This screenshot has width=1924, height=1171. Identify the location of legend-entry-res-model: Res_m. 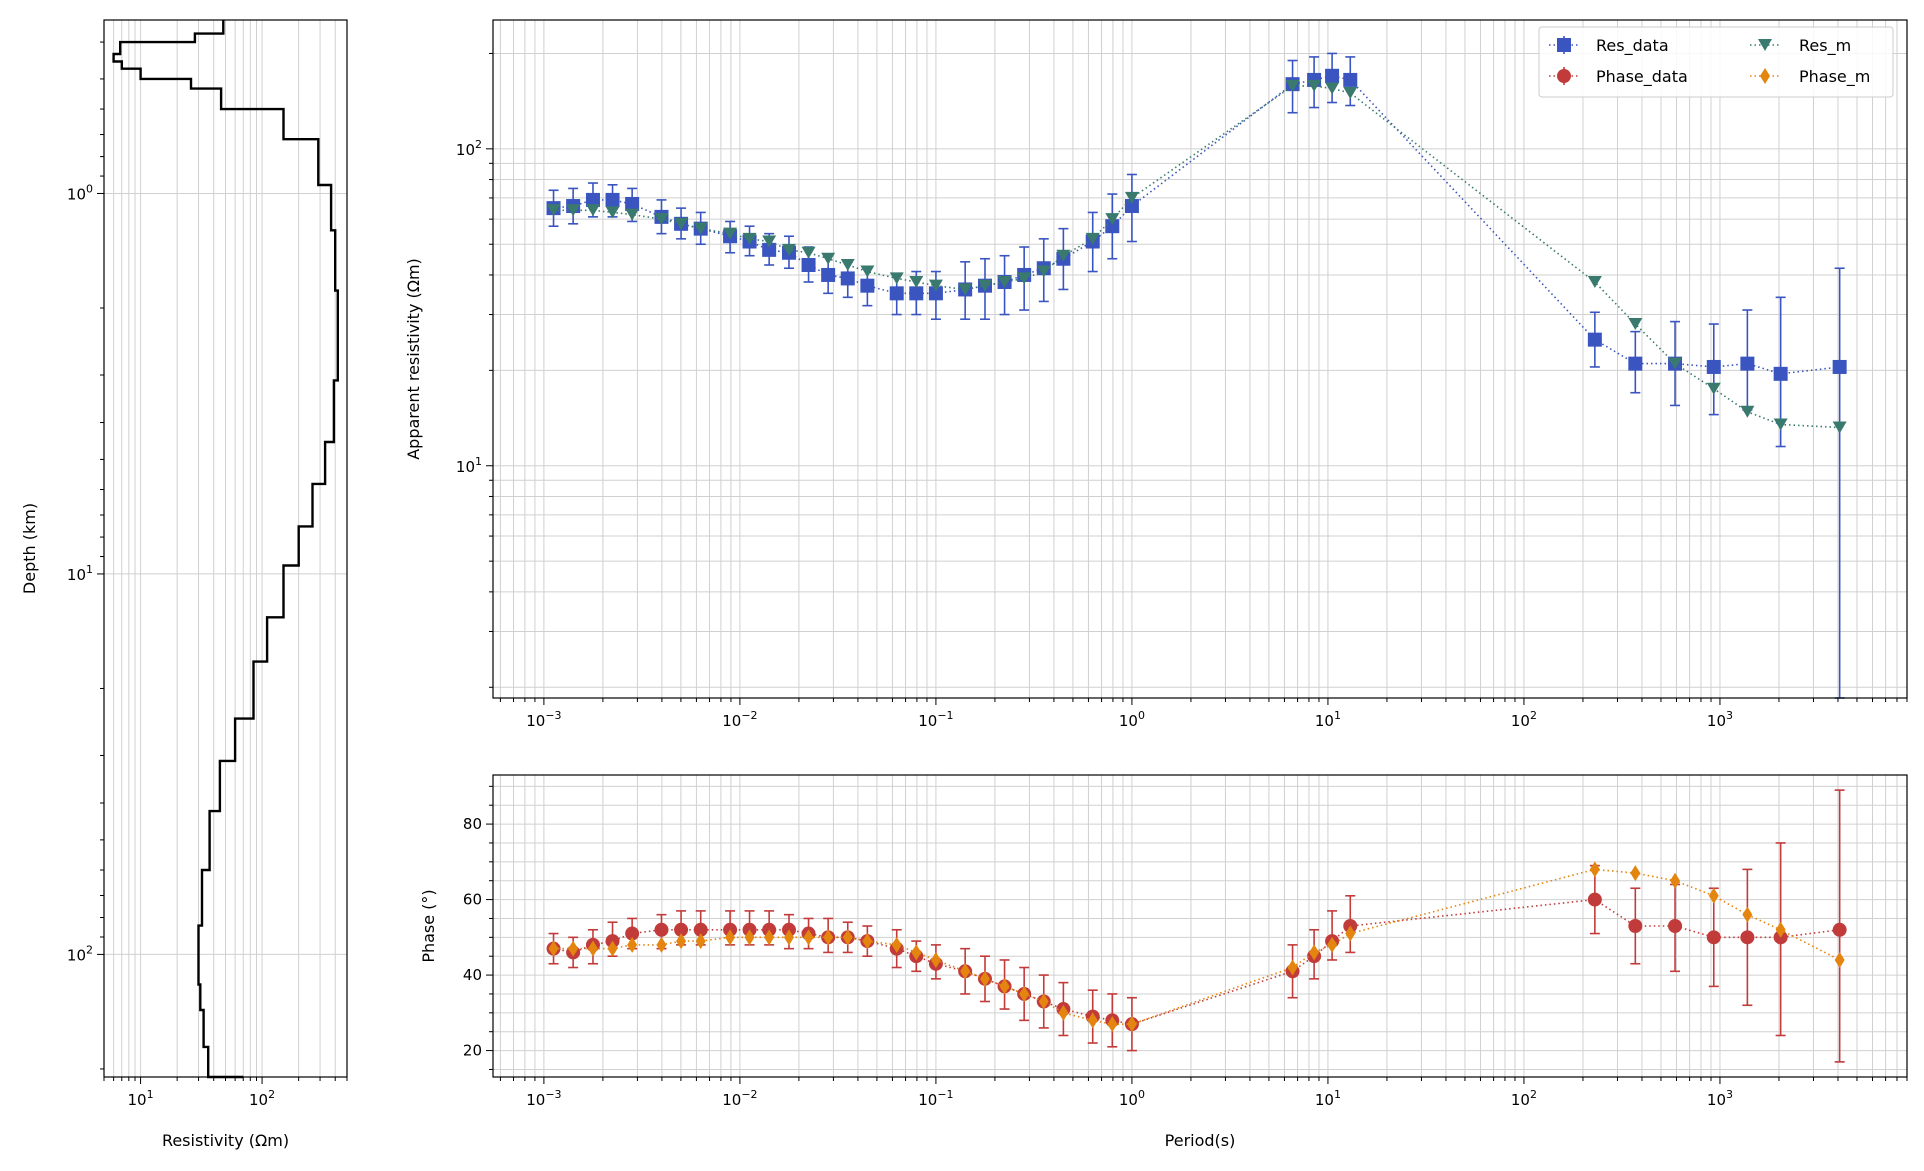
(1800, 46).